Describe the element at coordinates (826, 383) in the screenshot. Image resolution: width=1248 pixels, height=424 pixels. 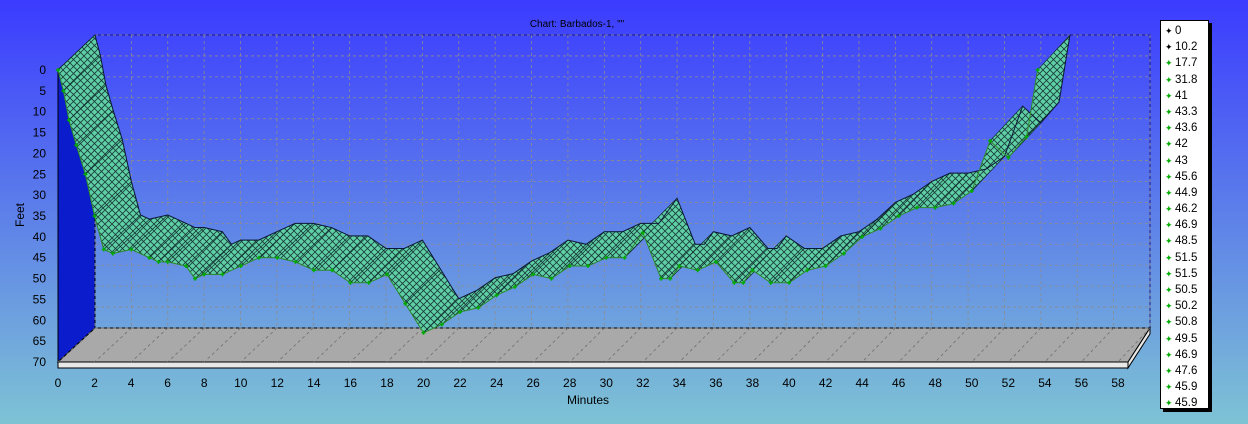
I see `x-tick-label: 42` at that location.